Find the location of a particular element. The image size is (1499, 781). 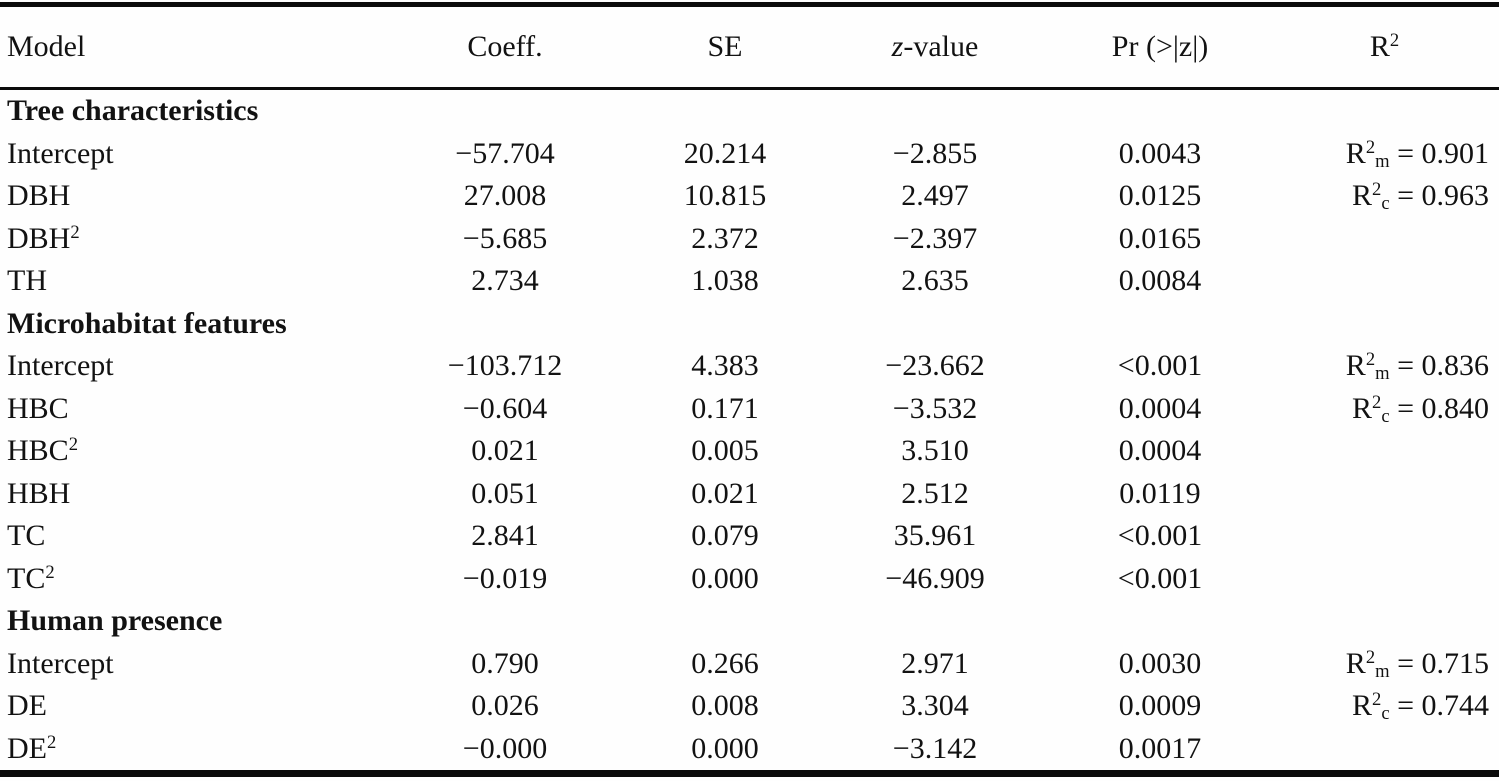

r2-cell: R2c = 0.963 is located at coordinates (1384, 196).